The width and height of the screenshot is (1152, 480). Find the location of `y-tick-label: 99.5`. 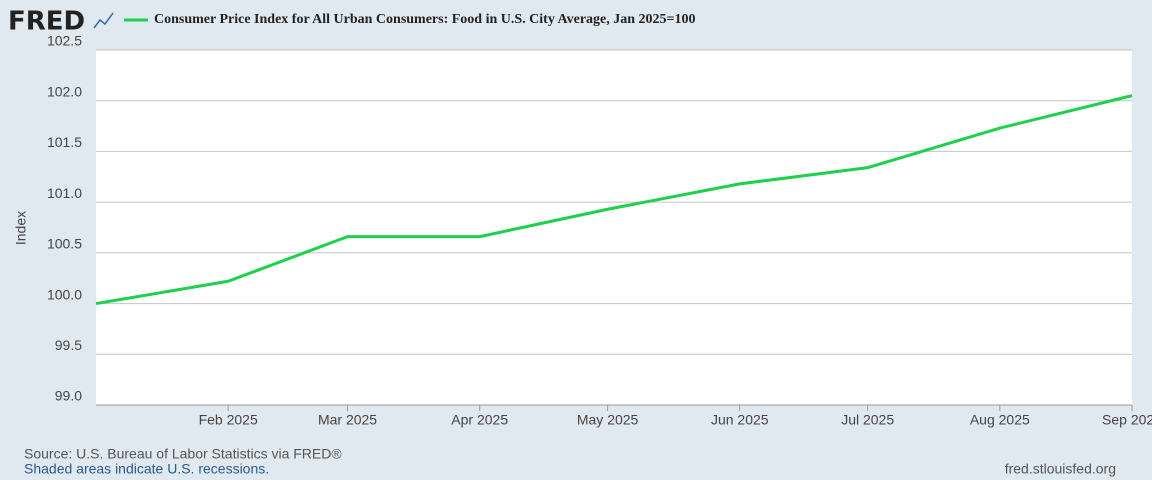

y-tick-label: 99.5 is located at coordinates (68, 345).